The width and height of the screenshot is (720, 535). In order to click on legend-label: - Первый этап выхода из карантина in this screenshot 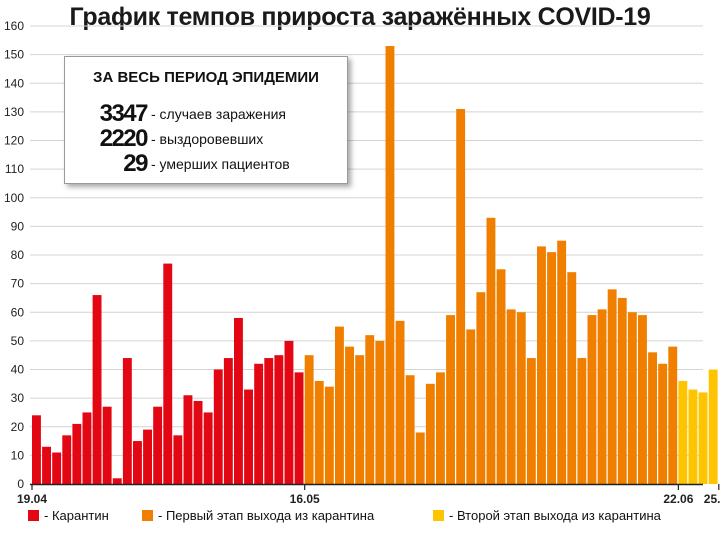, I will do `click(266, 515)`.